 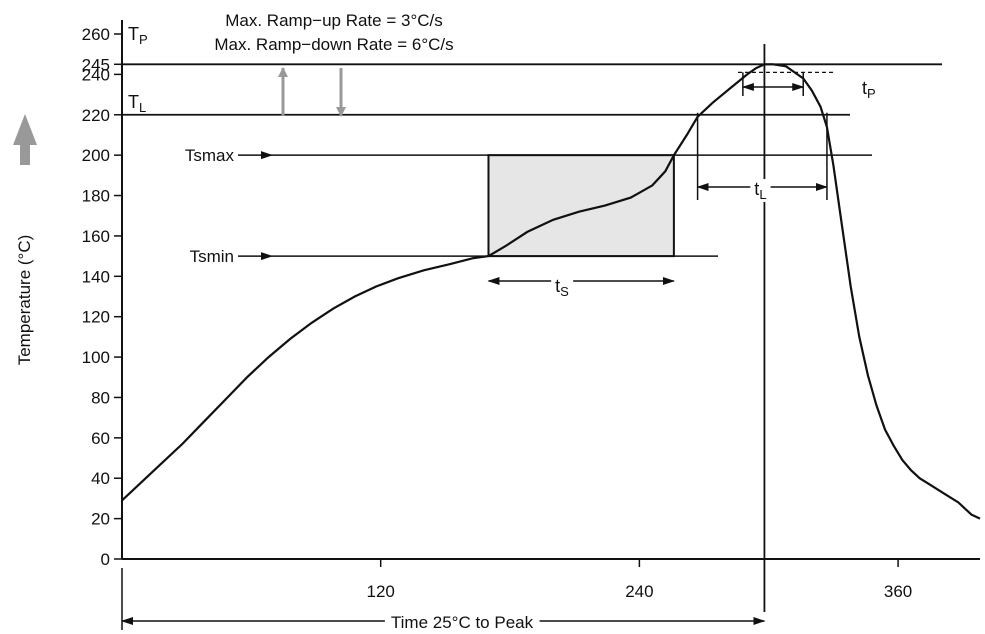 I want to click on y-tick-label: 100, so click(x=96, y=357).